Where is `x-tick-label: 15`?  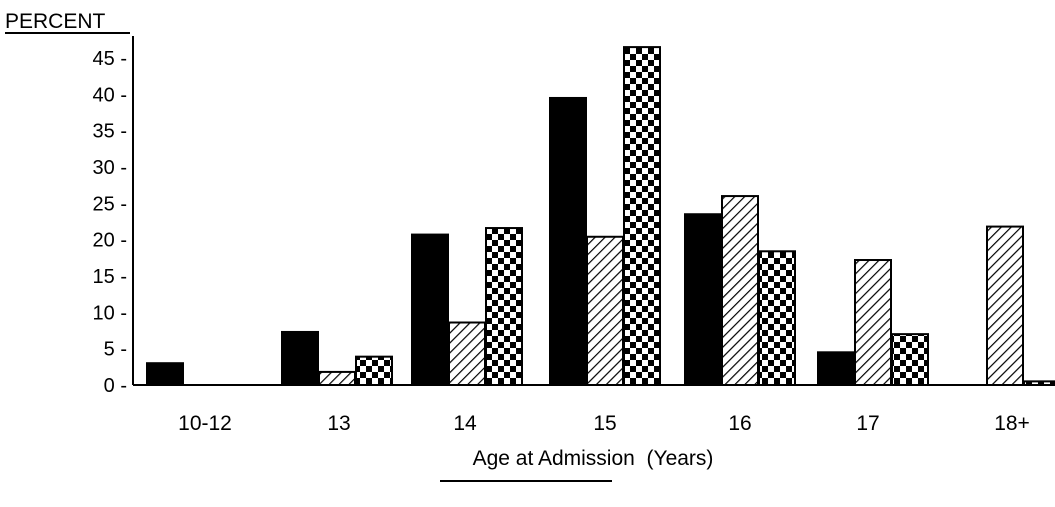 x-tick-label: 15 is located at coordinates (604, 423).